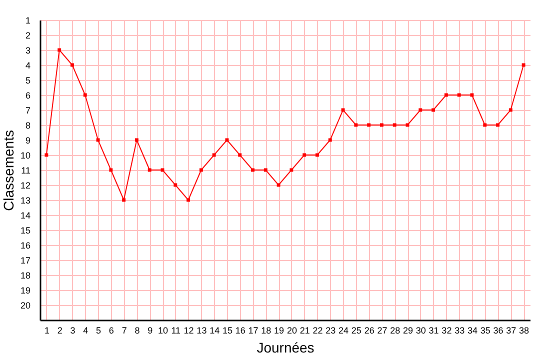 Image resolution: width=535 pixels, height=360 pixels. What do you see at coordinates (472, 331) in the screenshot?
I see `x-tick-label: 34` at bounding box center [472, 331].